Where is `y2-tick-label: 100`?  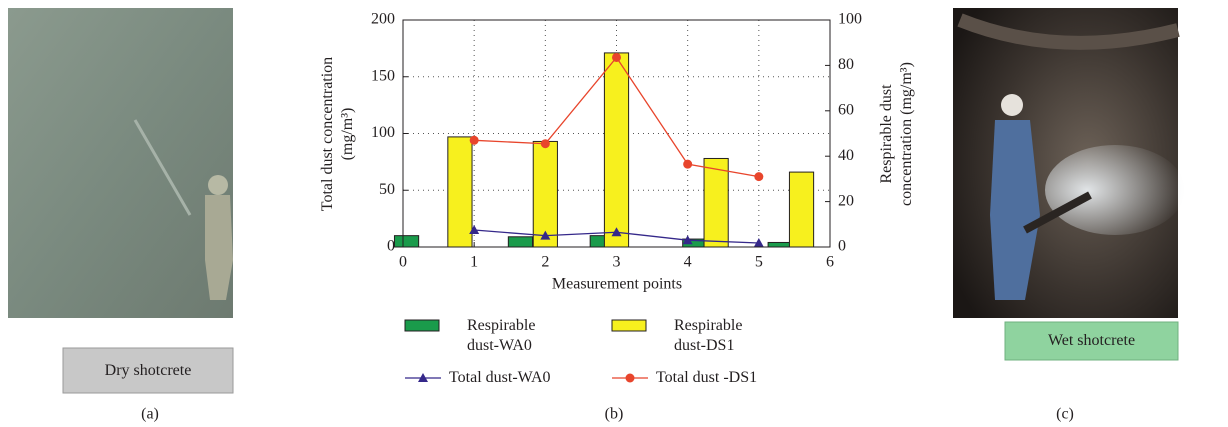 y2-tick-label: 100 is located at coordinates (850, 19).